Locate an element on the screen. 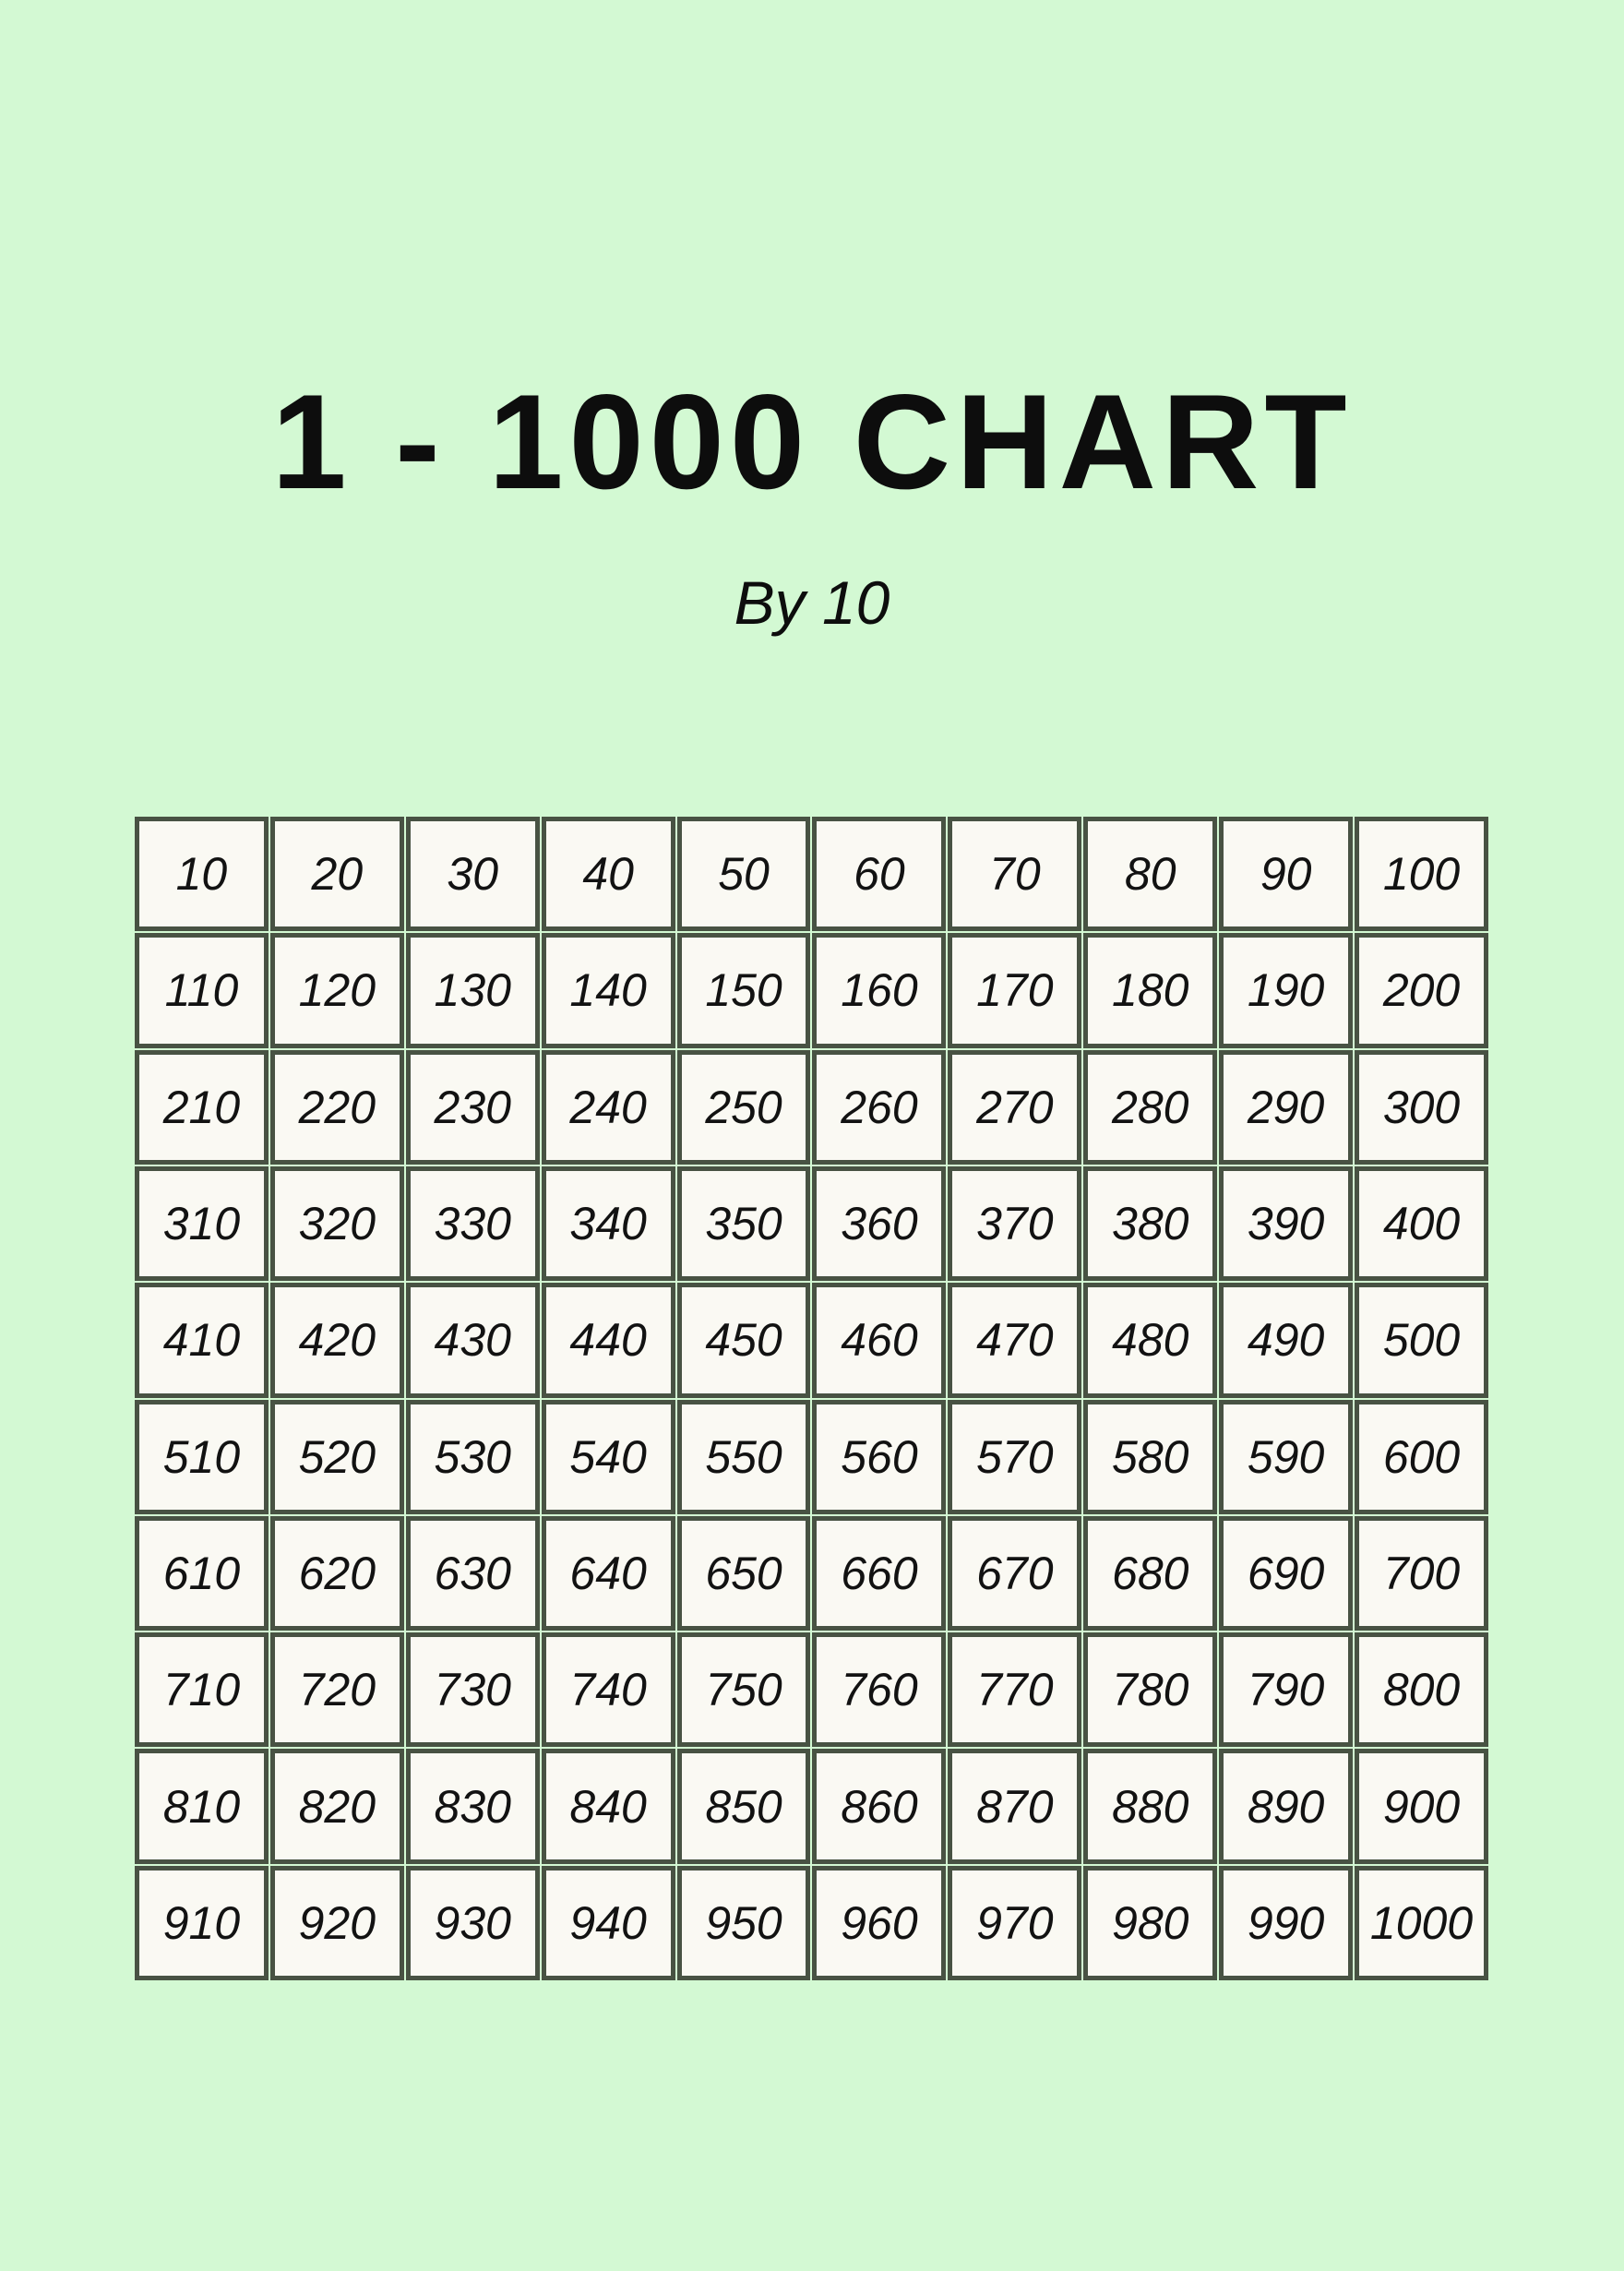  grid-cell: 250 is located at coordinates (743, 1107).